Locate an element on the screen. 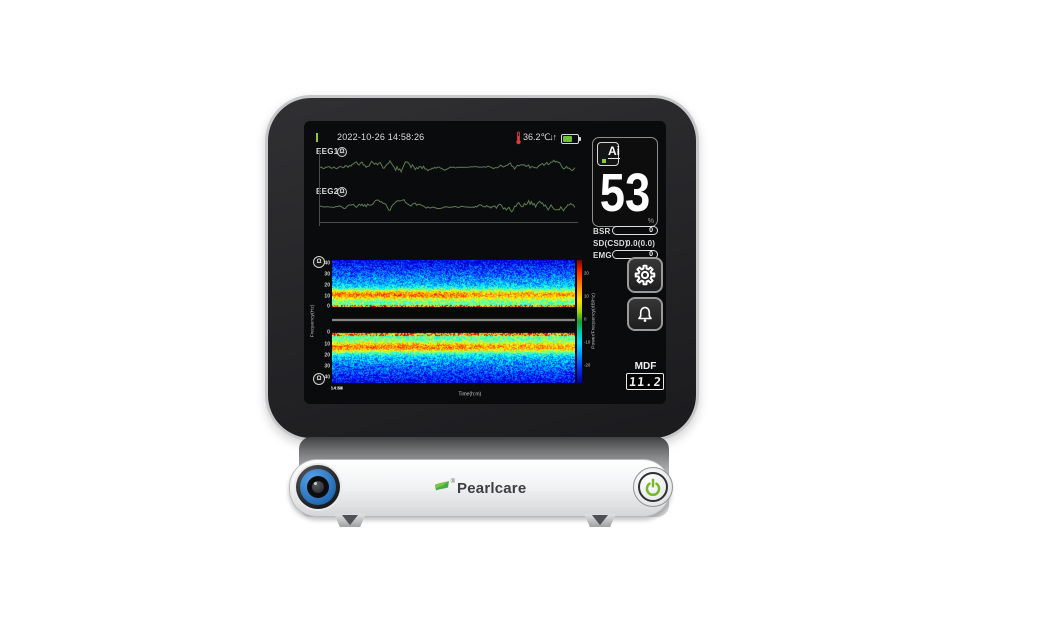 The image size is (1060, 620). ai-index-panel: Ai 53 % is located at coordinates (625, 182).